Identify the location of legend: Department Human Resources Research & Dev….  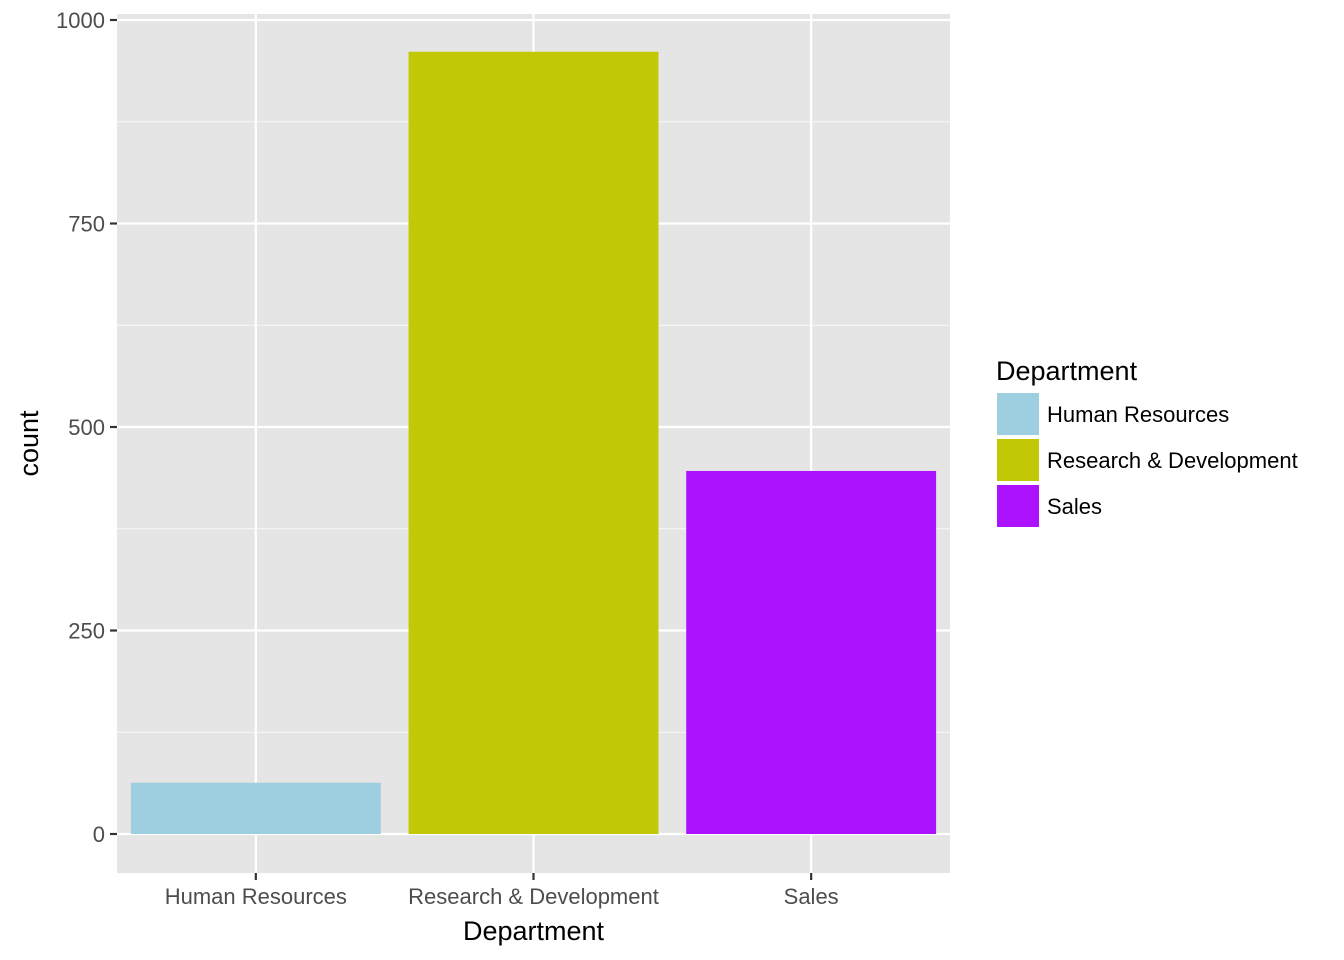
(1147, 441).